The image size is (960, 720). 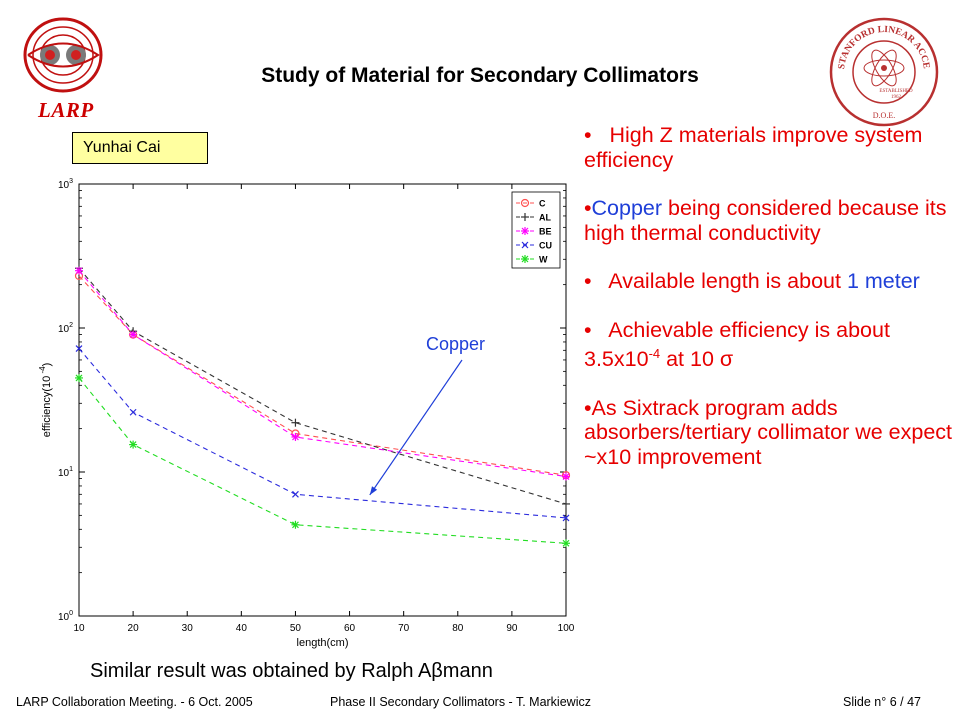 I want to click on sigma-symbol: σ, so click(x=726, y=359).